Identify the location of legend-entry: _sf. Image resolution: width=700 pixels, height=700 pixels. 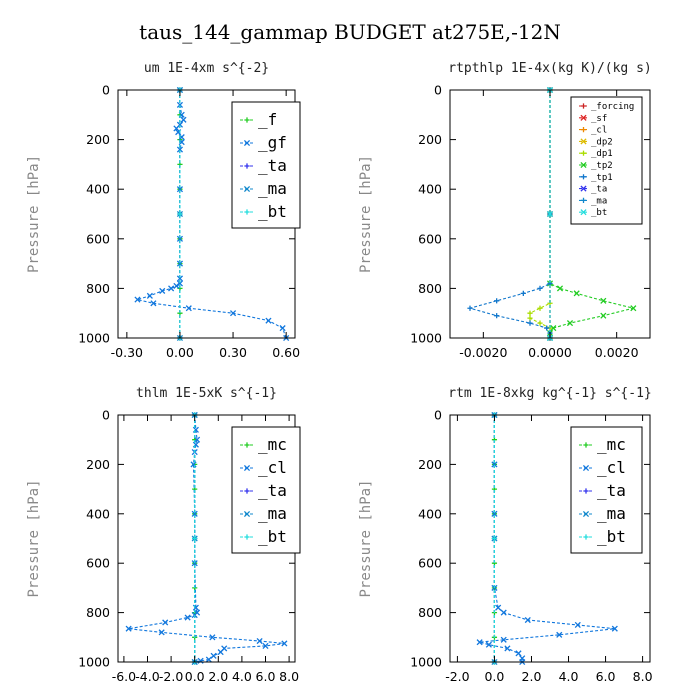
(593, 119).